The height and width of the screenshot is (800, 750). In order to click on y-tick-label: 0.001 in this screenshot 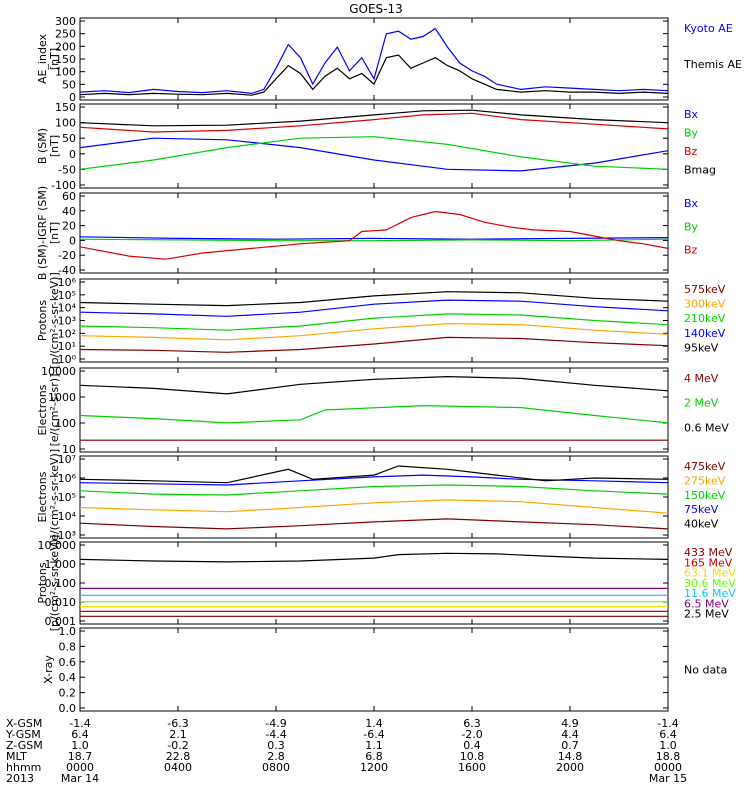, I will do `click(61, 621)`.